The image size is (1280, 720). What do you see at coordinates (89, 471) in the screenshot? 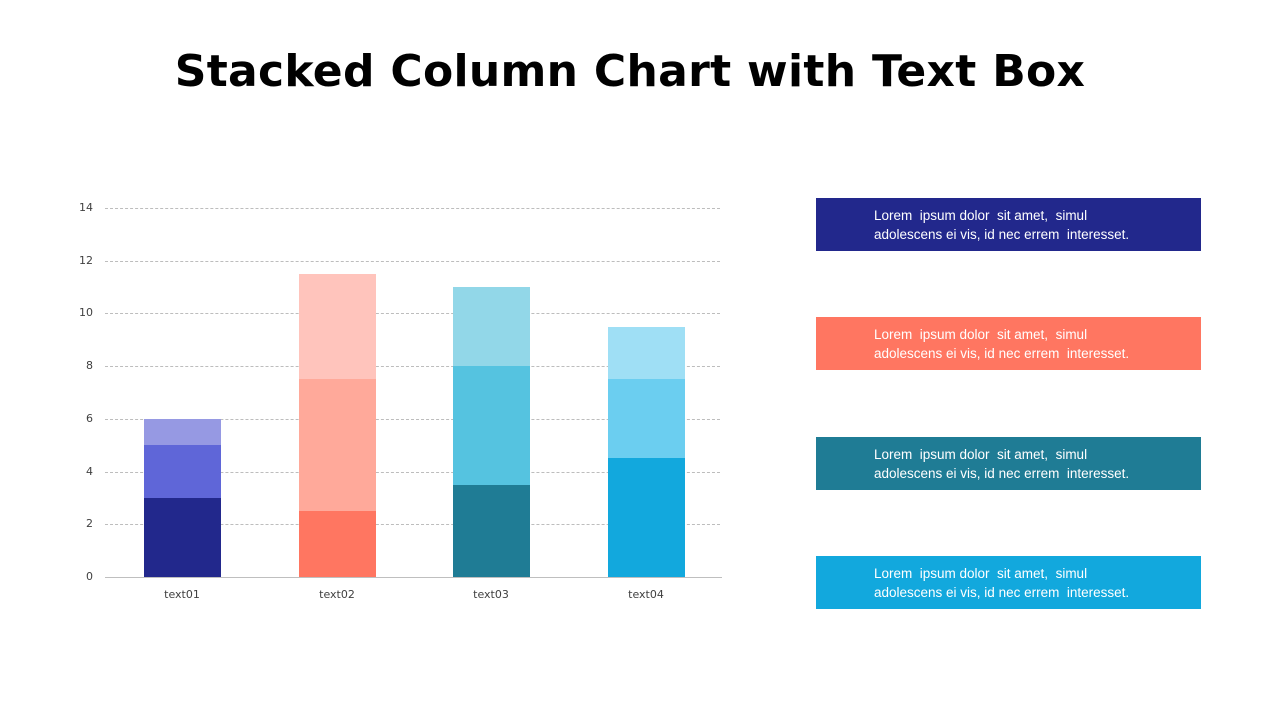
I see `y-tick-label: 4` at bounding box center [89, 471].